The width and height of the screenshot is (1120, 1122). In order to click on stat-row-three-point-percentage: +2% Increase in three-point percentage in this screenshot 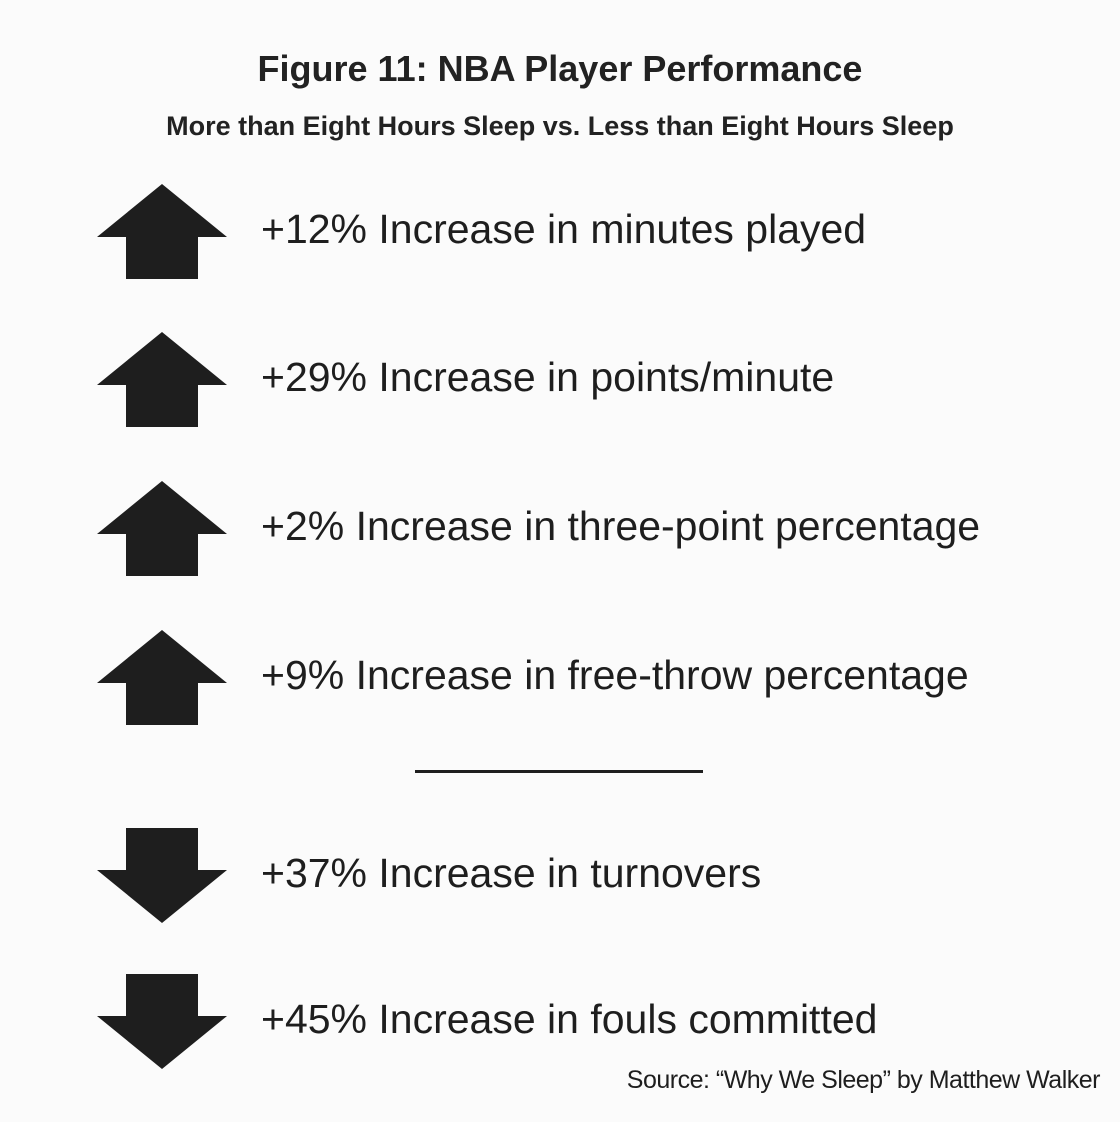, I will do `click(601, 529)`.